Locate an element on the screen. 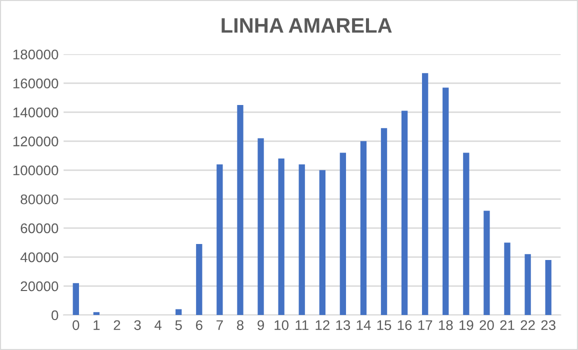  x-tick-label: 16 is located at coordinates (405, 325).